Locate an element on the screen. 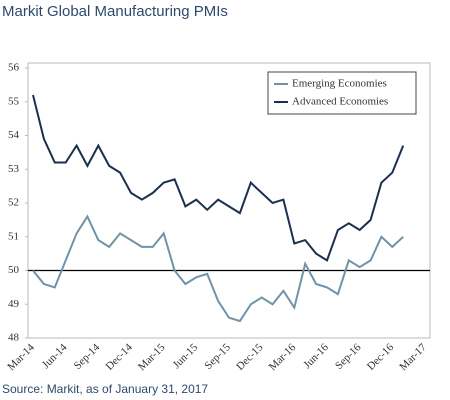 The width and height of the screenshot is (450, 400). y-tick-label: 54 is located at coordinates (14, 135).